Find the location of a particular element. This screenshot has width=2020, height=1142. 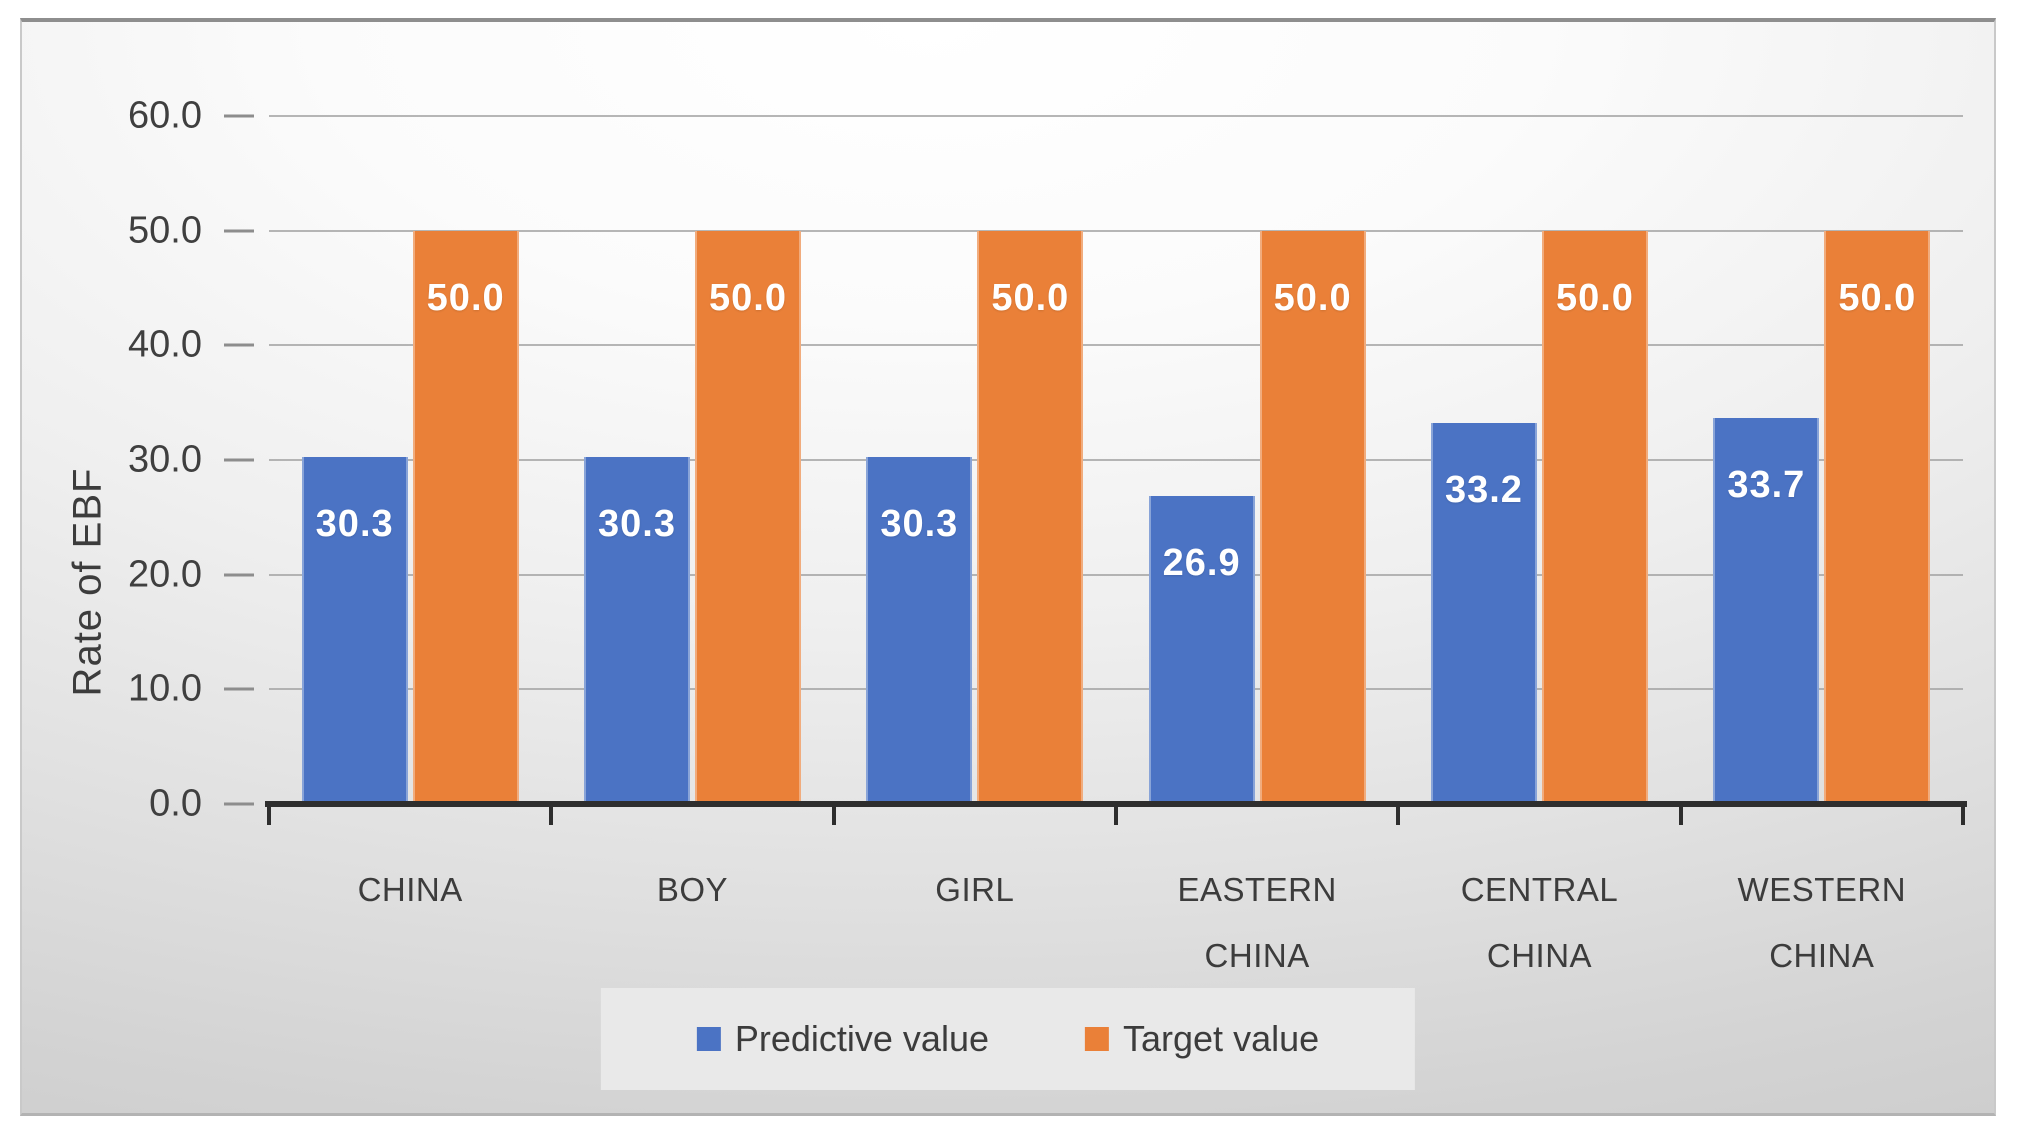

bar-target-value-western-china: 50.0 is located at coordinates (1877, 517).